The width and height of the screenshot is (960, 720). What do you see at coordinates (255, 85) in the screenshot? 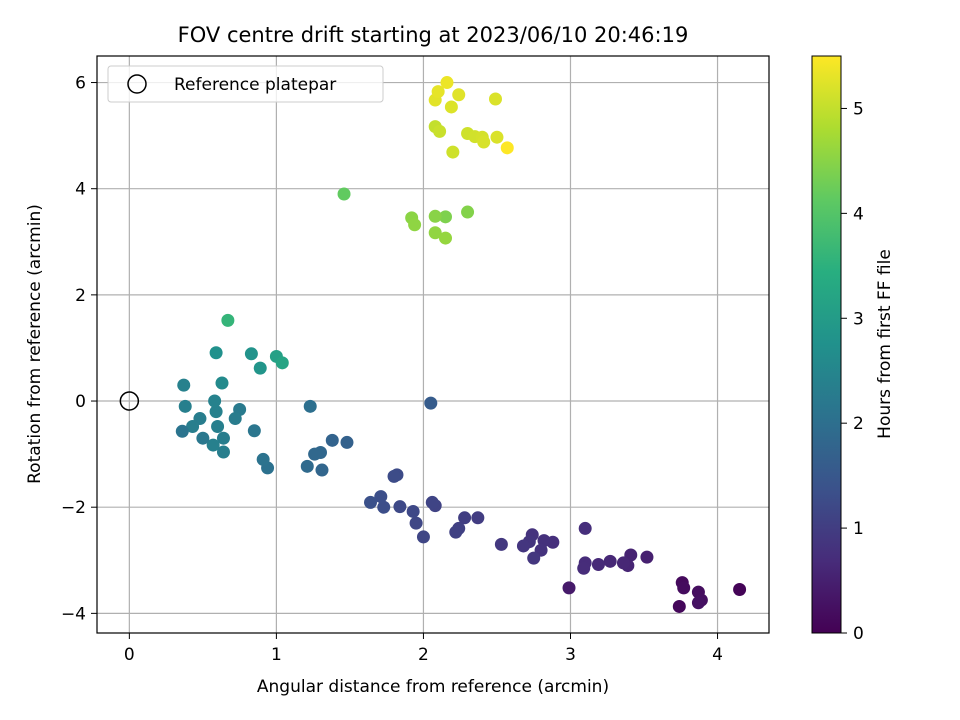
I see `legend-label: Reference platepar` at bounding box center [255, 85].